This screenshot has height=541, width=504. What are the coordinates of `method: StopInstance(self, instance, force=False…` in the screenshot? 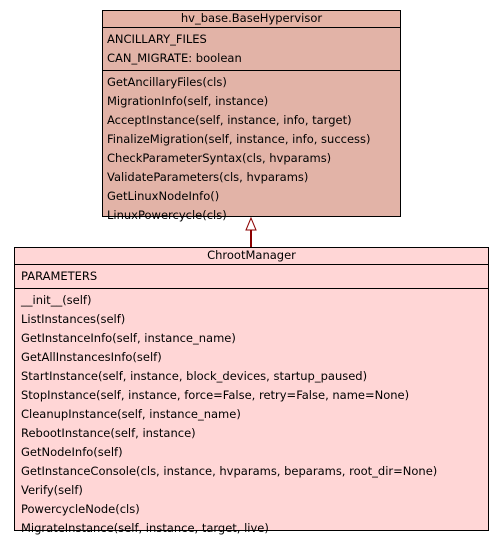 It's located at (215, 395).